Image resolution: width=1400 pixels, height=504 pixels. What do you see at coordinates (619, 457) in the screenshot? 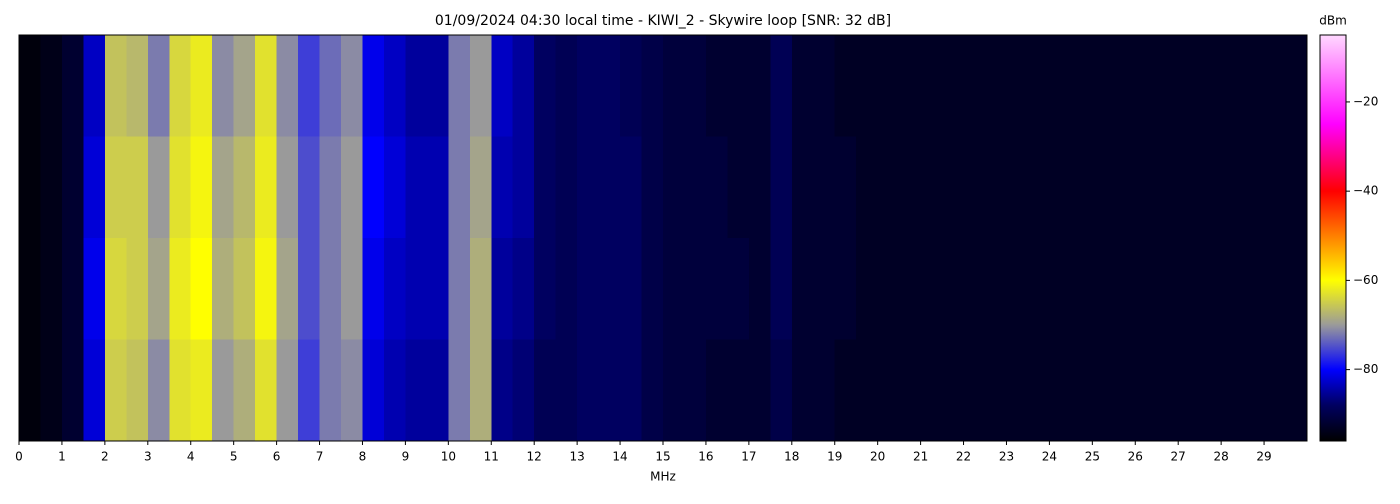
I see `x-tick-label: 14` at bounding box center [619, 457].